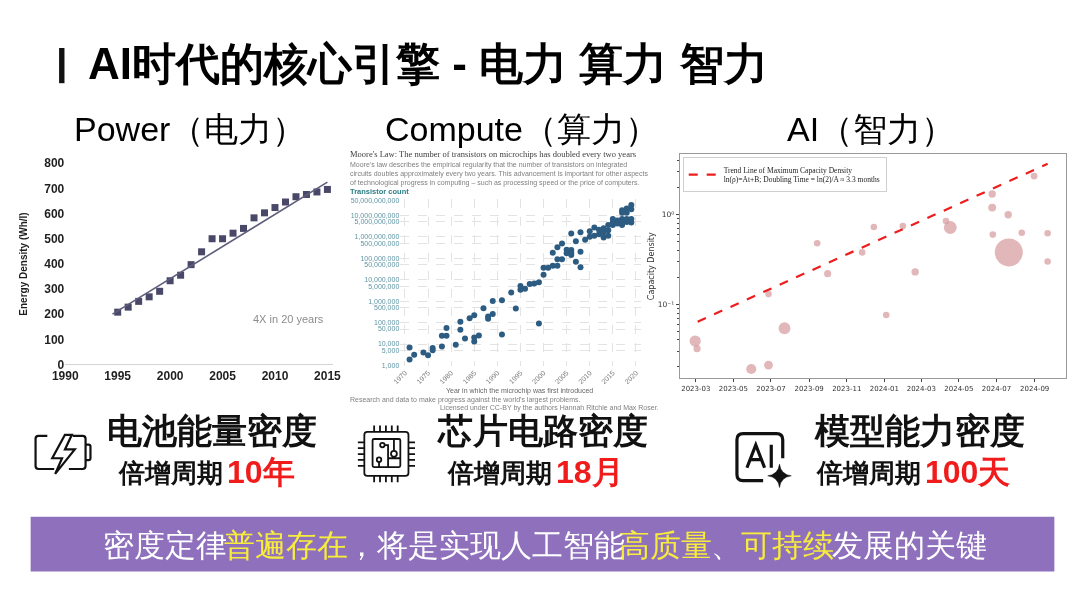 The width and height of the screenshot is (1080, 602). I want to click on text: 发展的关键, so click(909, 545).